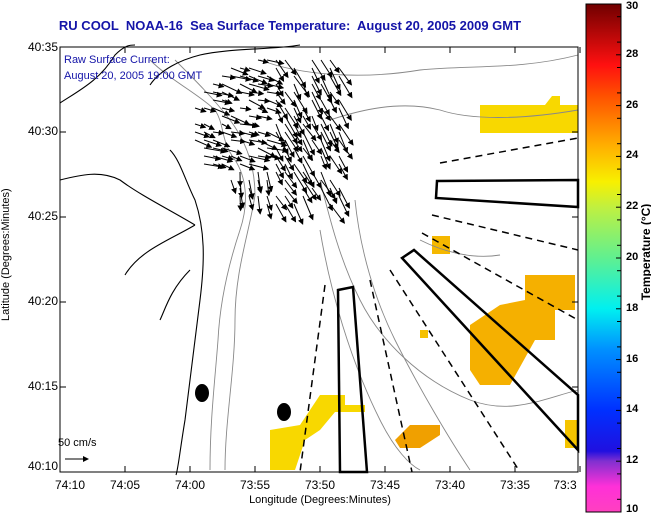 Image resolution: width=651 pixels, height=518 pixels. Describe the element at coordinates (632, 460) in the screenshot. I see `colorbar-tick-label: 12` at that location.